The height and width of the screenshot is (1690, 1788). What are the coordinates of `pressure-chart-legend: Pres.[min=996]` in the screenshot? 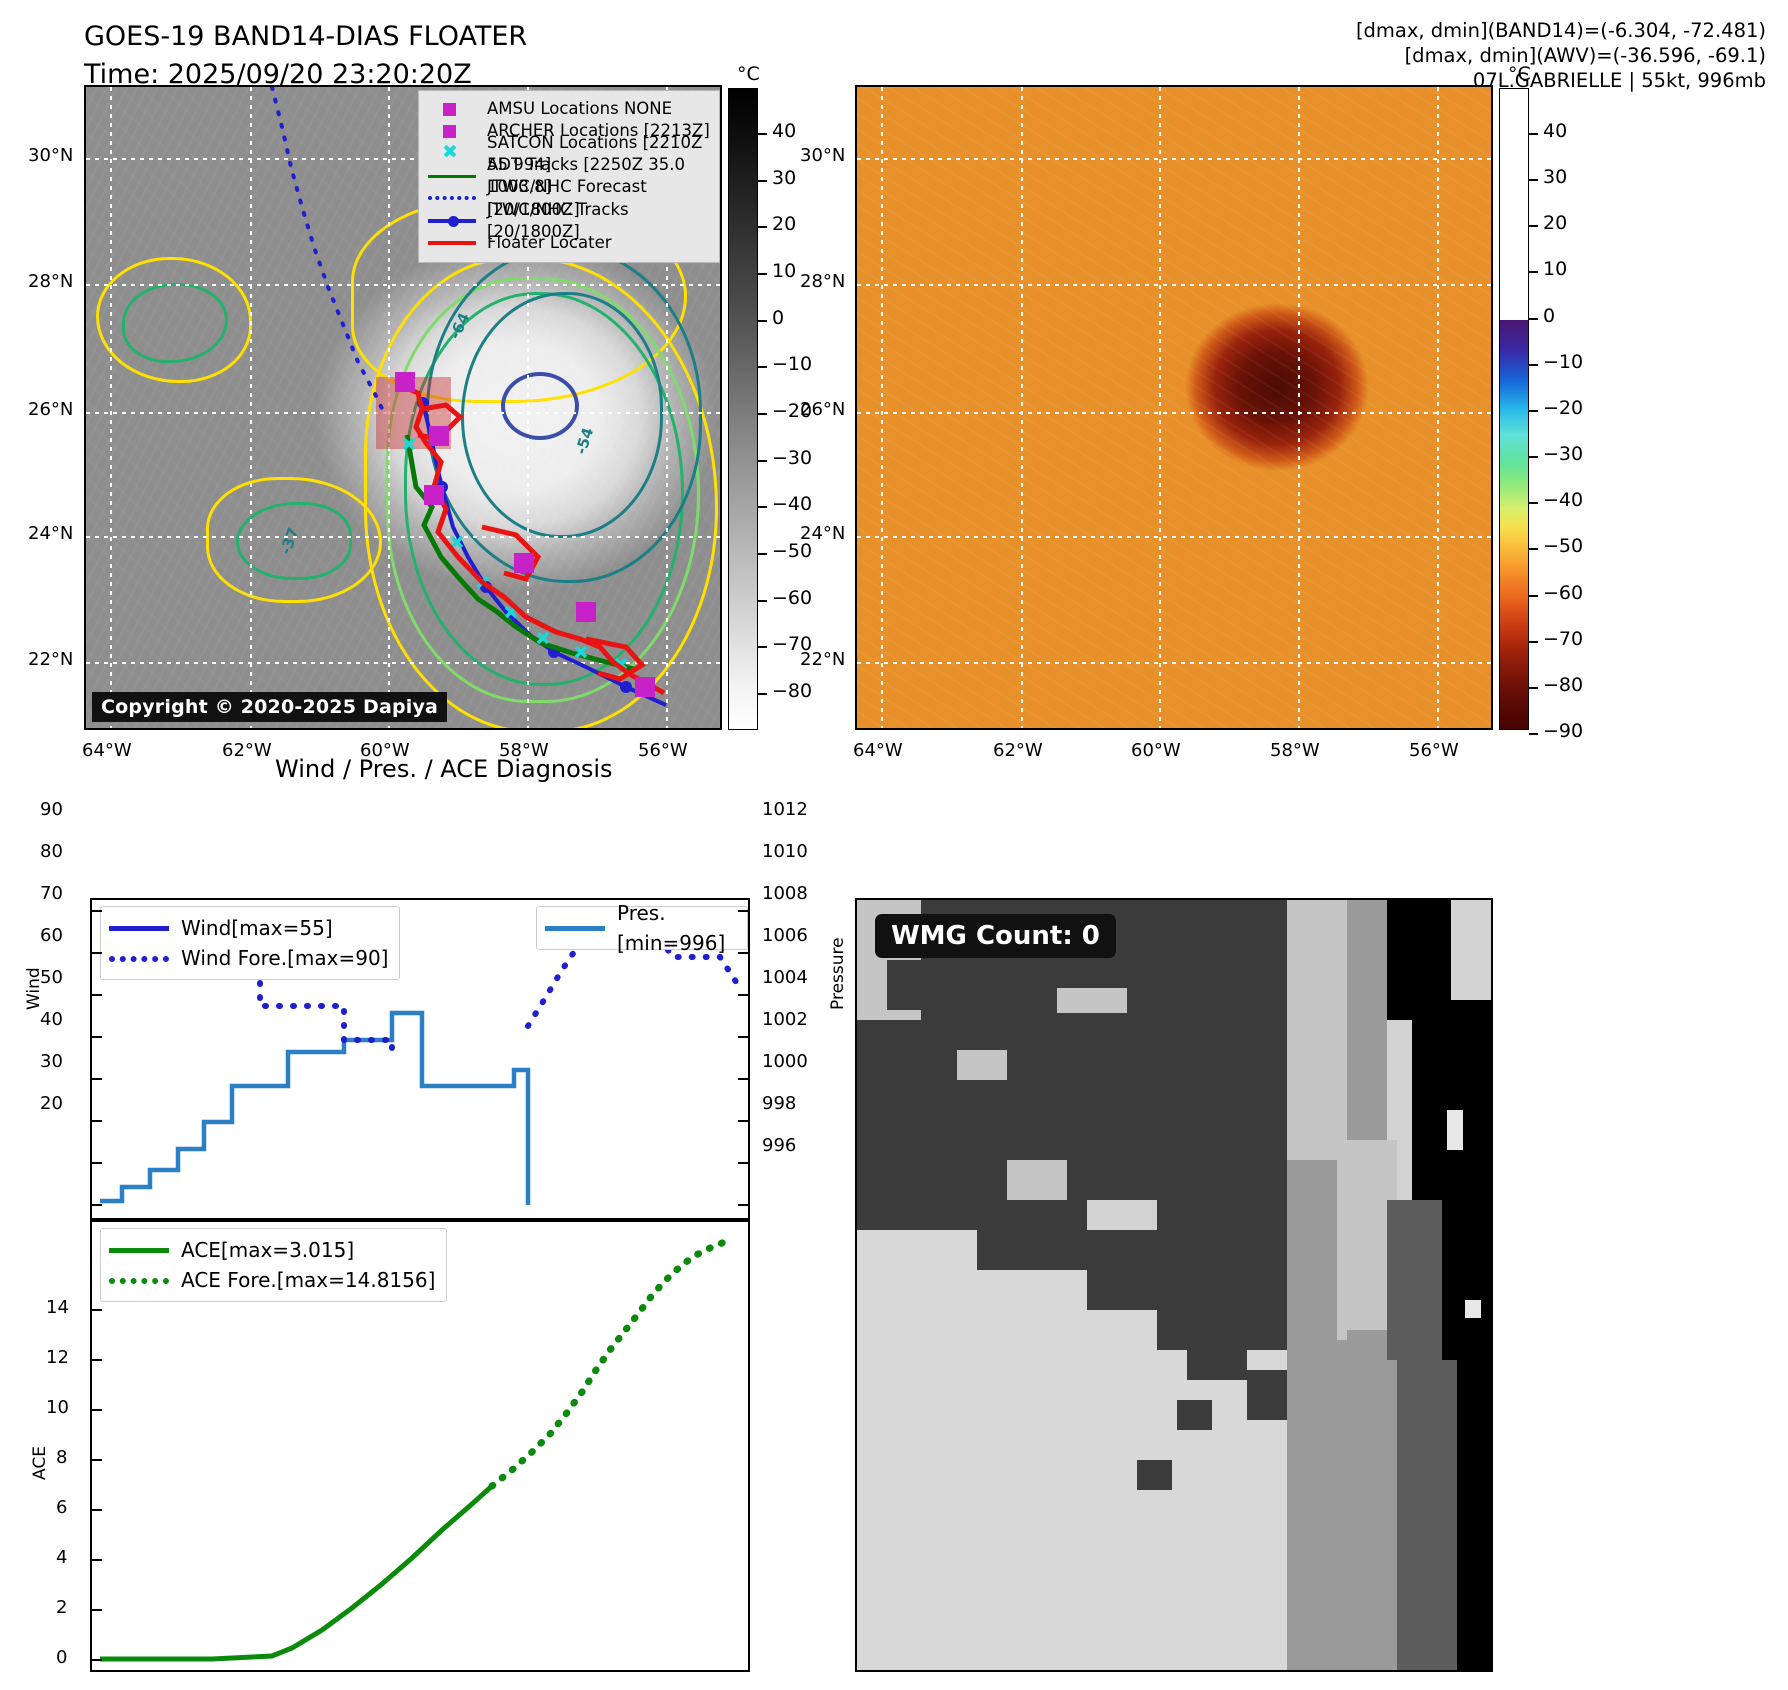 It's located at (642, 928).